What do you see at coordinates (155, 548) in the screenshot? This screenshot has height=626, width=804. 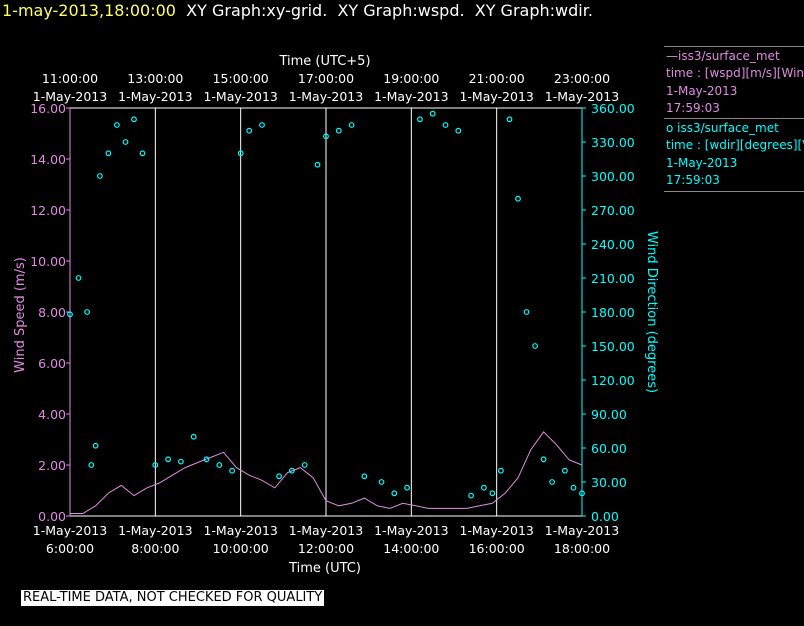 I see `x-tick-label-time: 8:00:00` at bounding box center [155, 548].